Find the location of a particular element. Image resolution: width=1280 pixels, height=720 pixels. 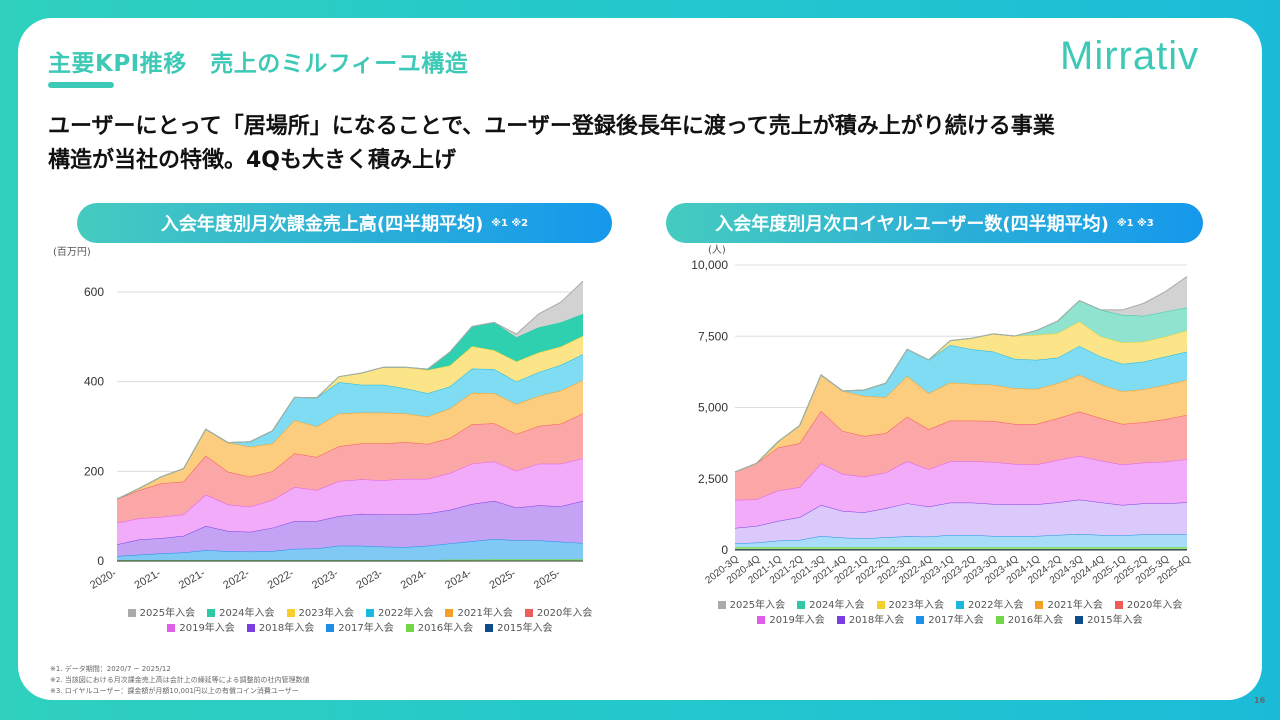

royal-users-chart-title: 入会年度別月次ロイヤルユーザー数(四半期平均) ※1 ※3 is located at coordinates (934, 223).